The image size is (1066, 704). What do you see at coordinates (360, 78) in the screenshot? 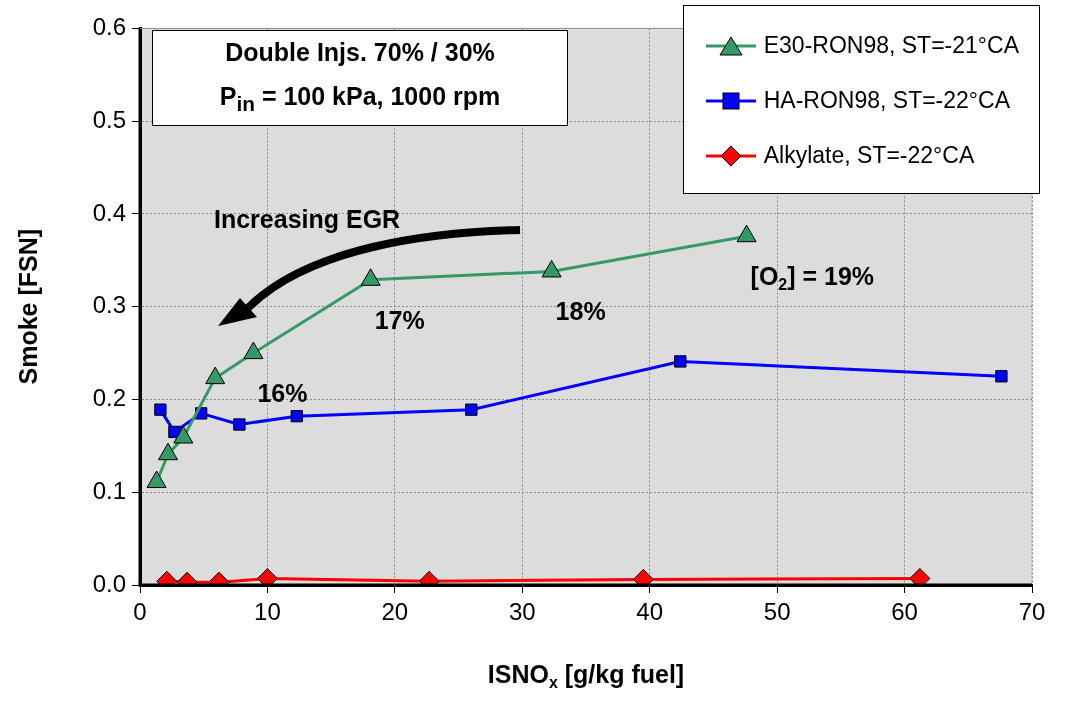
I see `note-box: Double Injs. 70% / 30% P$_{in}$ = 100 kPa, 1000 rpm` at bounding box center [360, 78].